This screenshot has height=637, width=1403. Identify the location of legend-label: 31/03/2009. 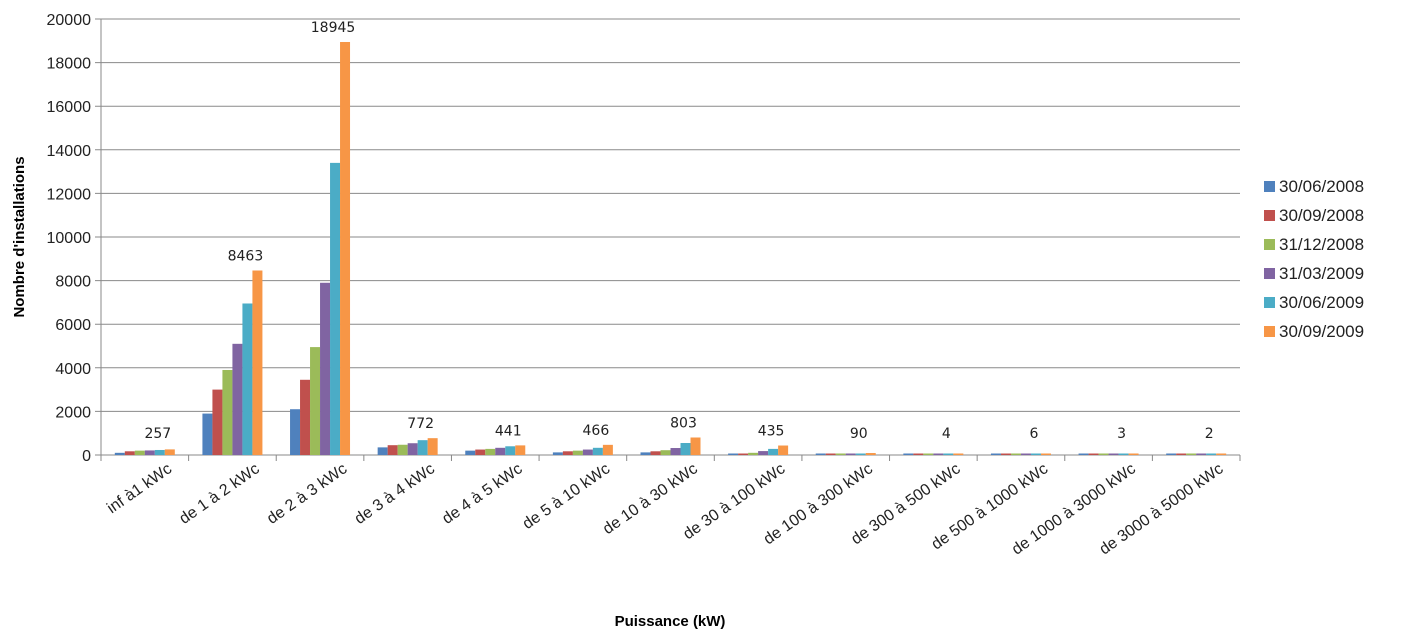
(1322, 273).